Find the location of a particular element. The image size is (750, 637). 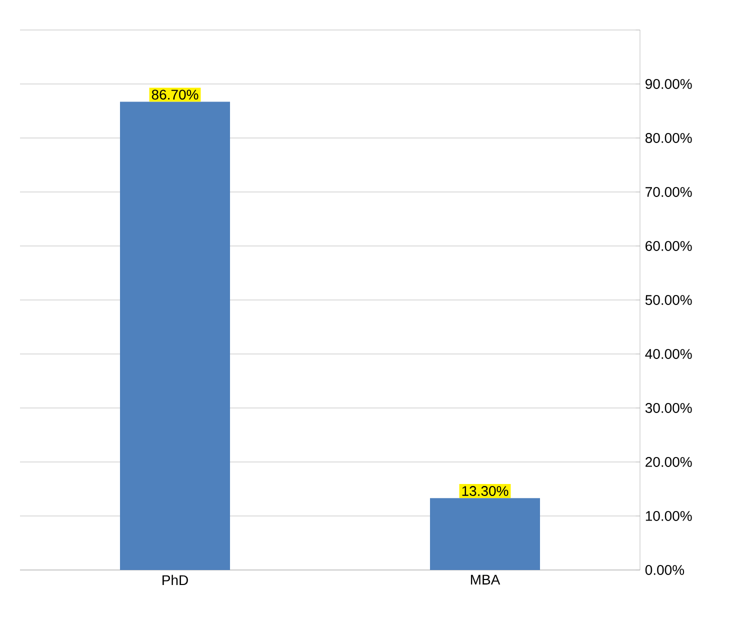

y-tick-label: 80.00% is located at coordinates (668, 138).